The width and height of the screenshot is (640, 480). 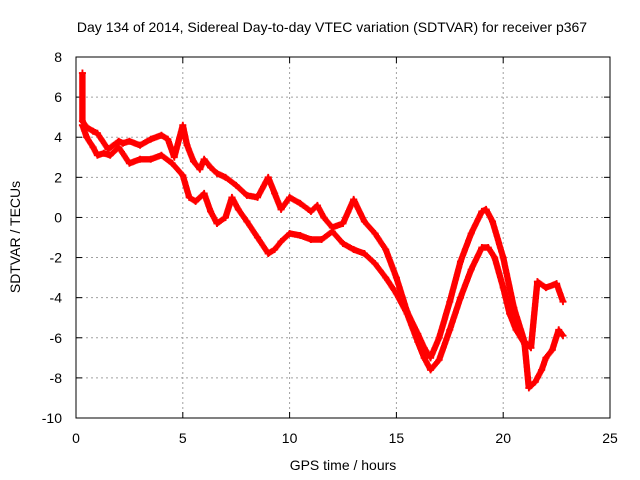 I want to click on x-tick-label: 25, so click(x=610, y=438).